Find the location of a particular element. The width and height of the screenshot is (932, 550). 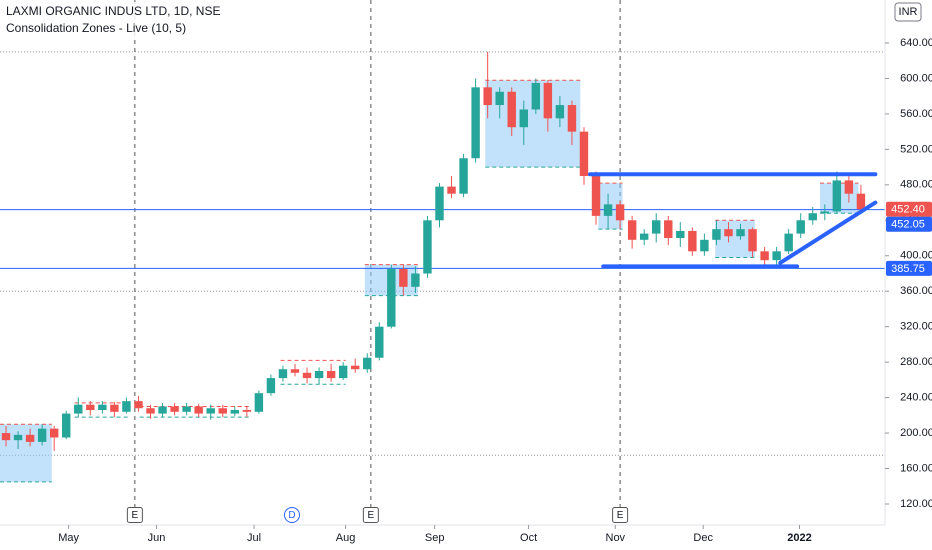

x-tick-label: Oct is located at coordinates (528, 538).